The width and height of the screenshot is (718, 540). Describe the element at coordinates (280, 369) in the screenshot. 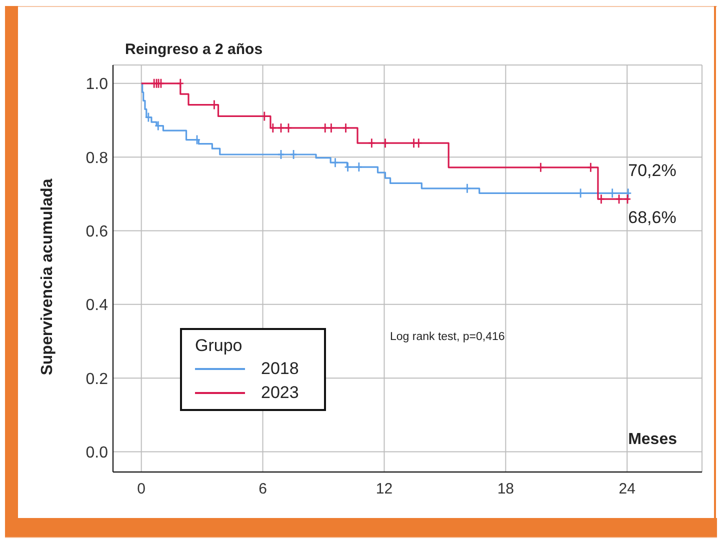

I see `legend-label: 2018` at that location.